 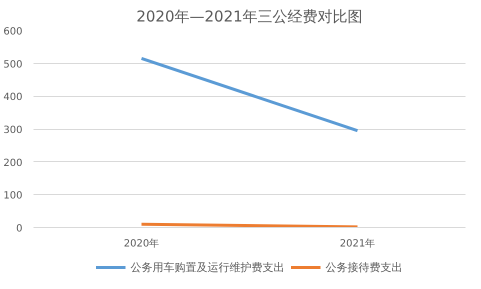 What do you see at coordinates (364, 267) in the screenshot?
I see `legend-label: 公务接待费支出` at bounding box center [364, 267].